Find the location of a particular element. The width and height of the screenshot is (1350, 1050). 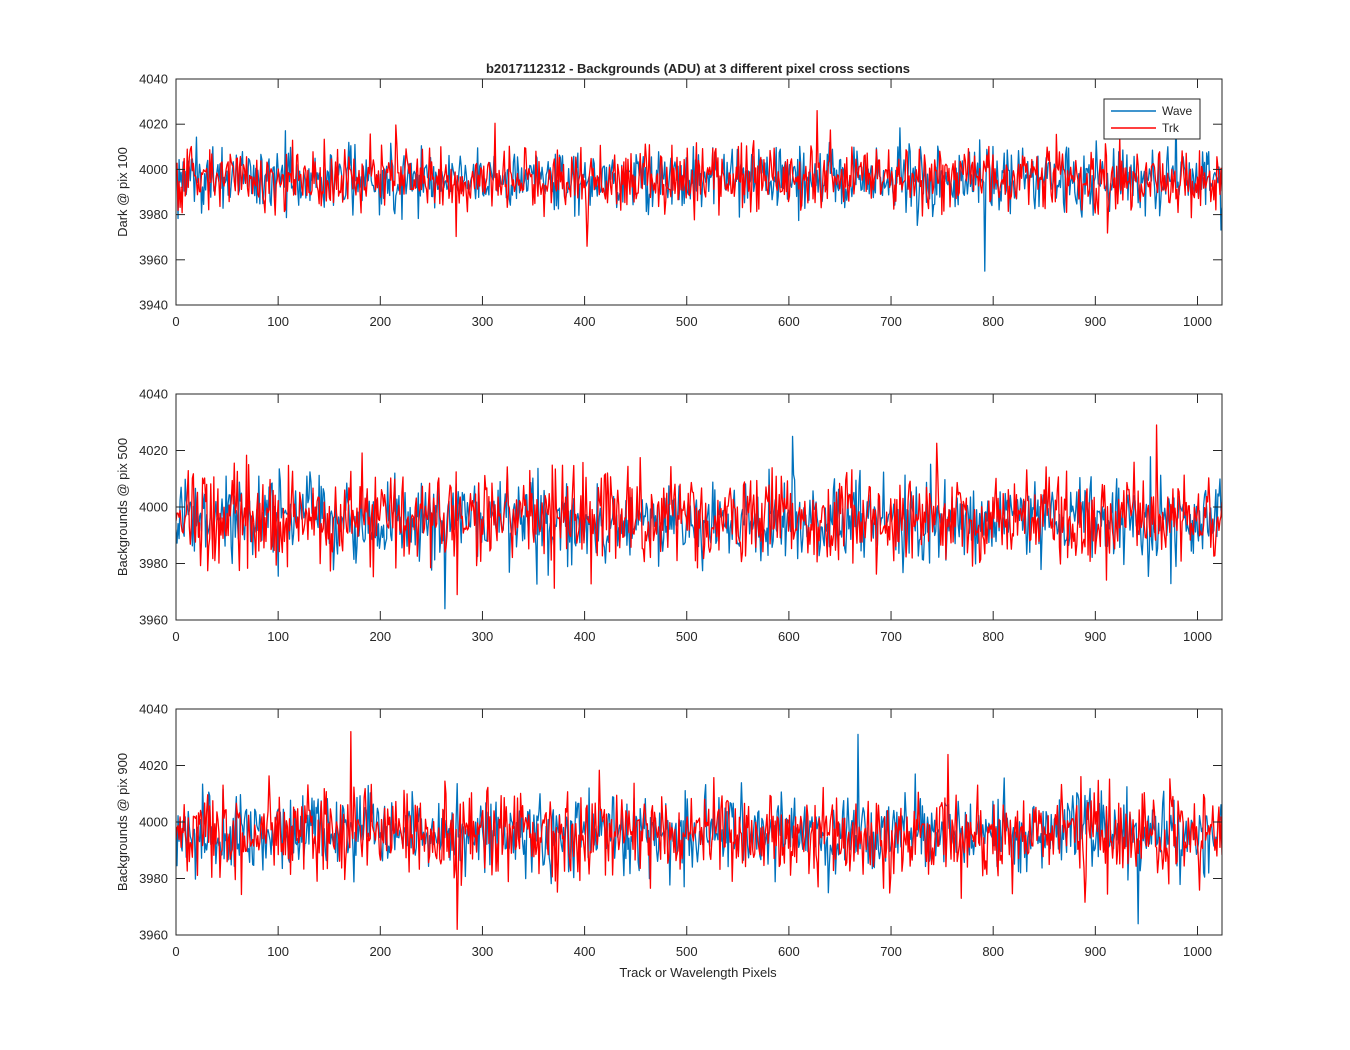

legend-label-trk: Trk is located at coordinates (1171, 128).